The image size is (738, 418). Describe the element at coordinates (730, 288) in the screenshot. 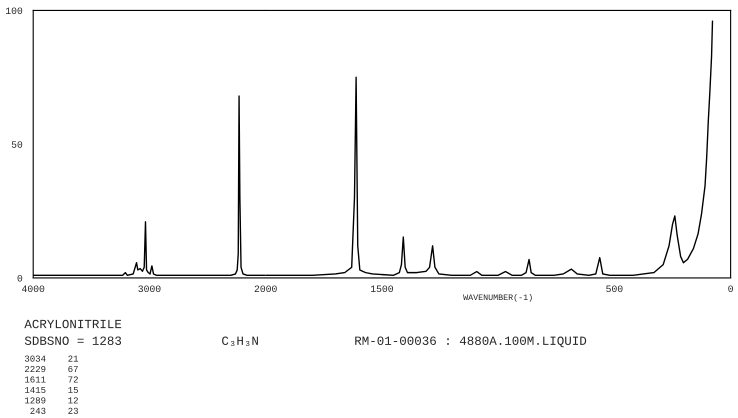

I see `x-tick-label: 0` at that location.